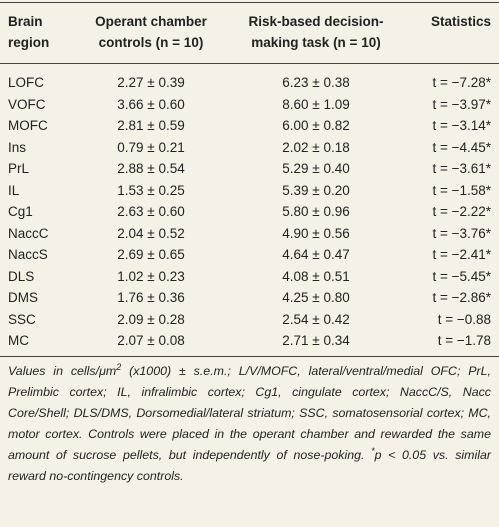 Image resolution: width=499 pixels, height=527 pixels. What do you see at coordinates (316, 126) in the screenshot?
I see `table-cell: 6.00 ± 0.82` at bounding box center [316, 126].